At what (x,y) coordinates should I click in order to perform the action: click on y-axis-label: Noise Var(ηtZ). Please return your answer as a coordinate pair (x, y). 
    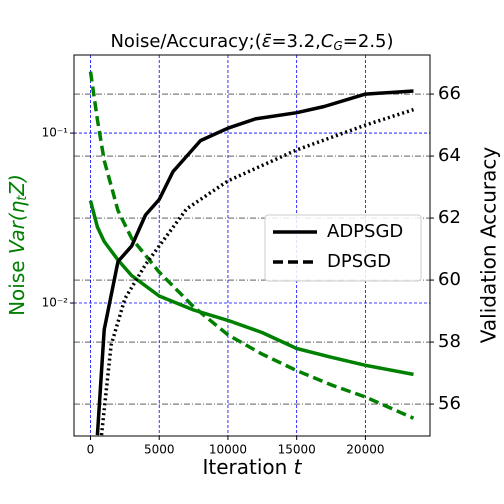
    Looking at the image, I should click on (17, 245).